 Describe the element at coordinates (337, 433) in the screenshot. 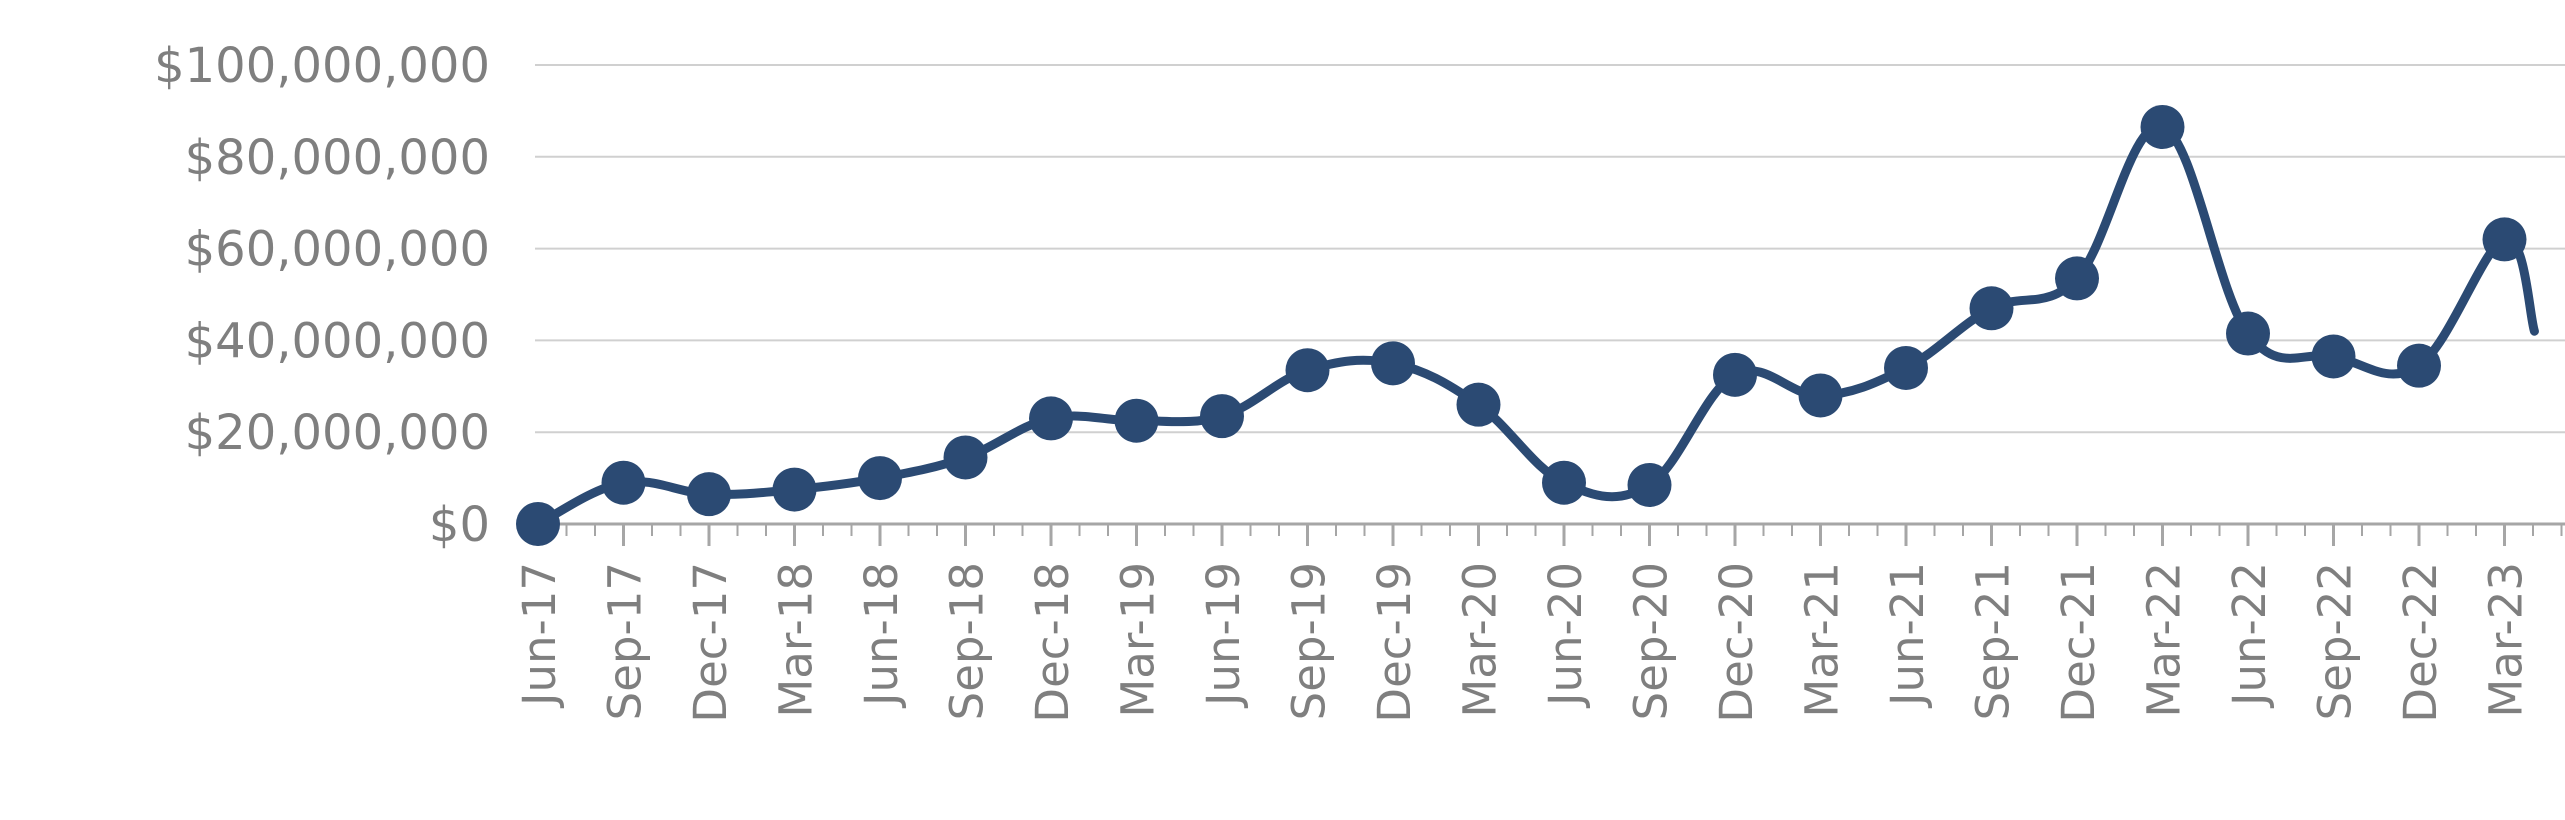

I see `y-tick-label: $20,000,000` at that location.